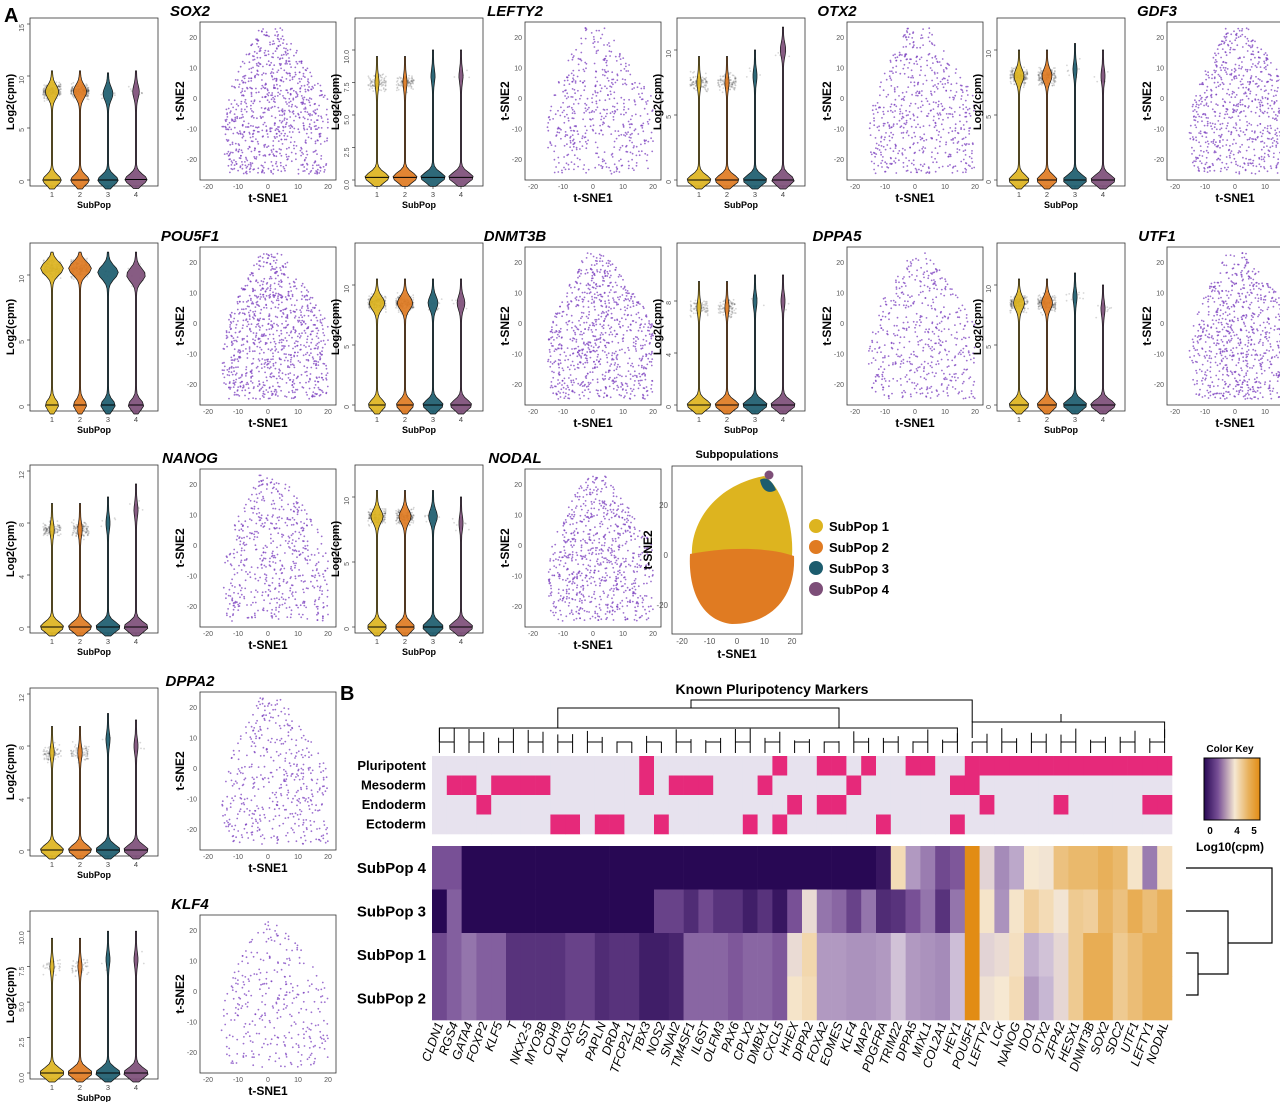 Image resolution: width=1280 pixels, height=1107 pixels. What do you see at coordinates (517, 160) in the screenshot?
I see `tsne-y-tick-label: -20` at bounding box center [517, 160].